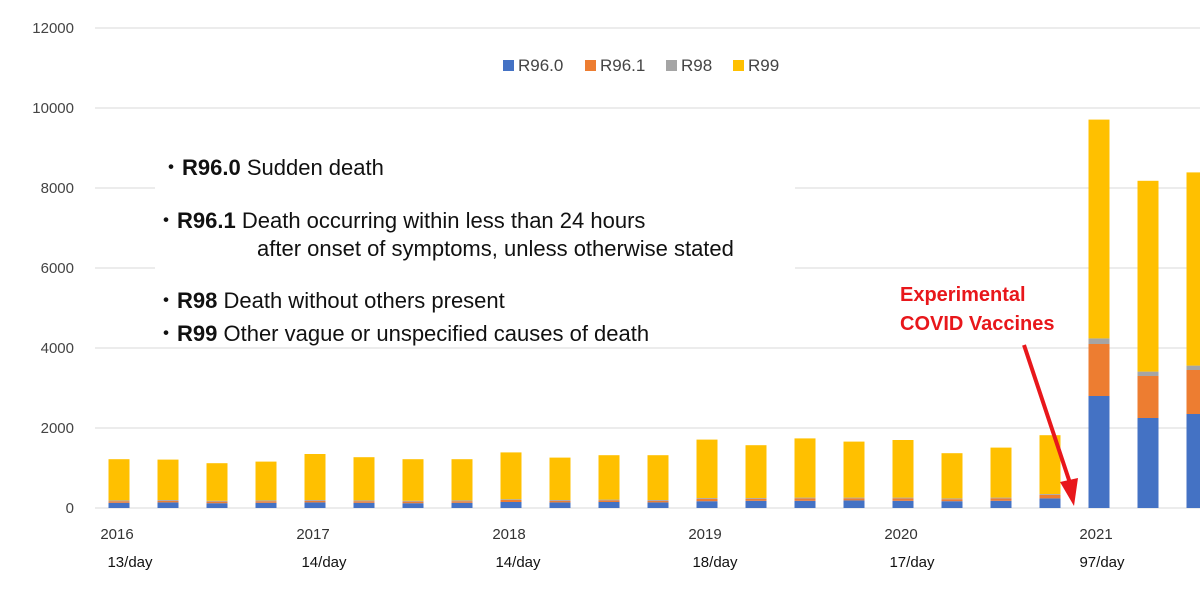  What do you see at coordinates (57, 348) in the screenshot?
I see `y-tick-label: 4000` at bounding box center [57, 348].